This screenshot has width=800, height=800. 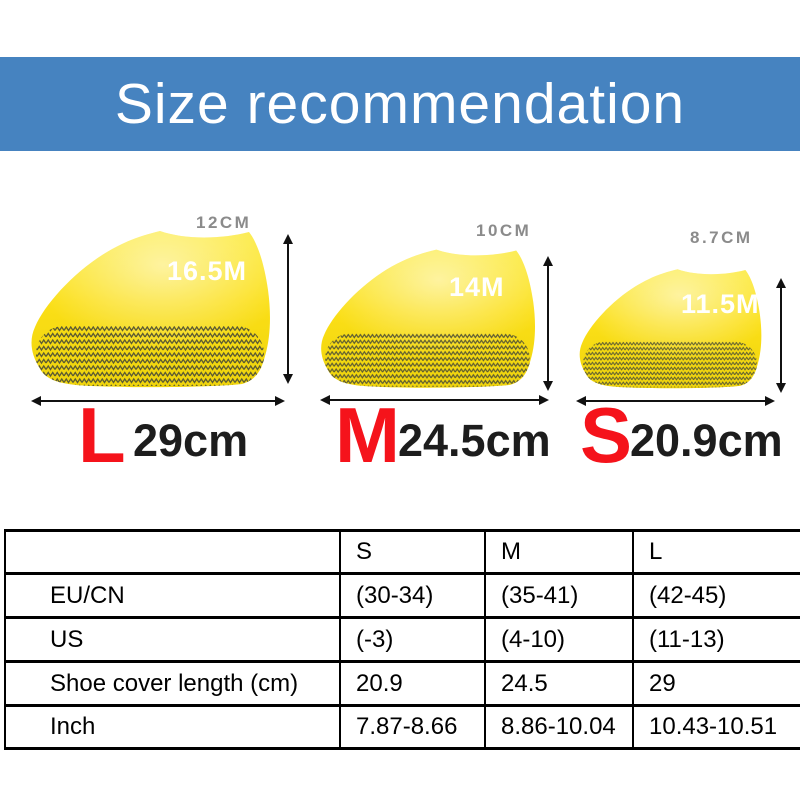 I want to click on table-header-cell: S, so click(x=412, y=551).